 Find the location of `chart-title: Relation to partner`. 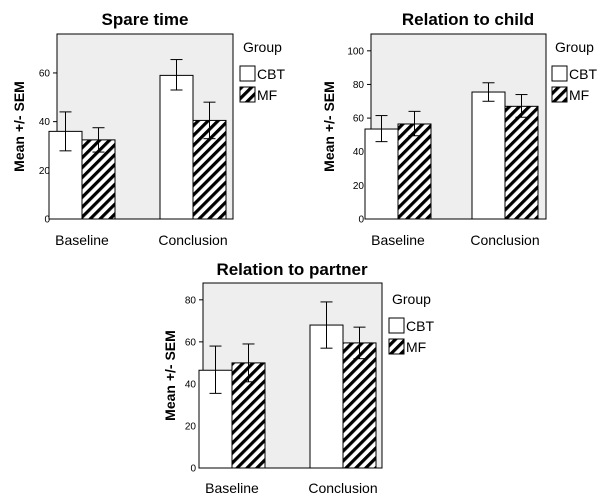

chart-title: Relation to partner is located at coordinates (292, 269).